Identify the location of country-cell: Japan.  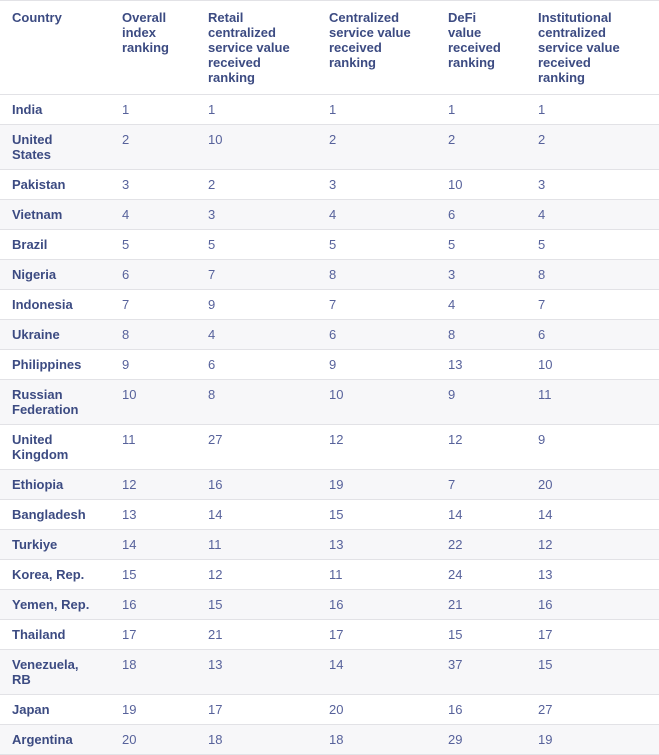
(55, 709).